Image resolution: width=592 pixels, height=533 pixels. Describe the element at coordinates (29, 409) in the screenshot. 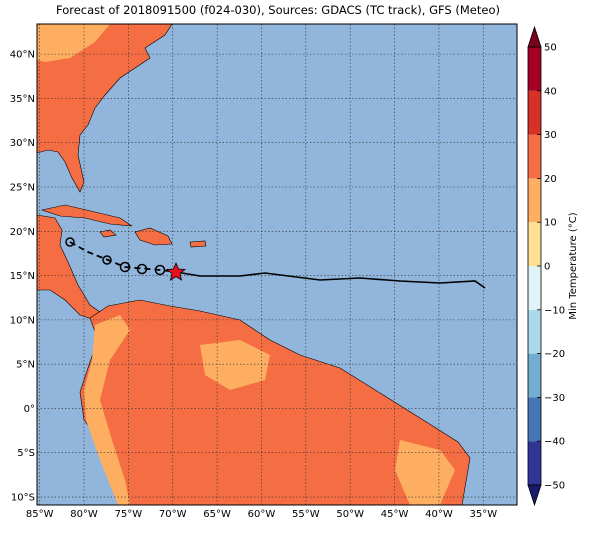

I see `lat-label: 0°` at that location.